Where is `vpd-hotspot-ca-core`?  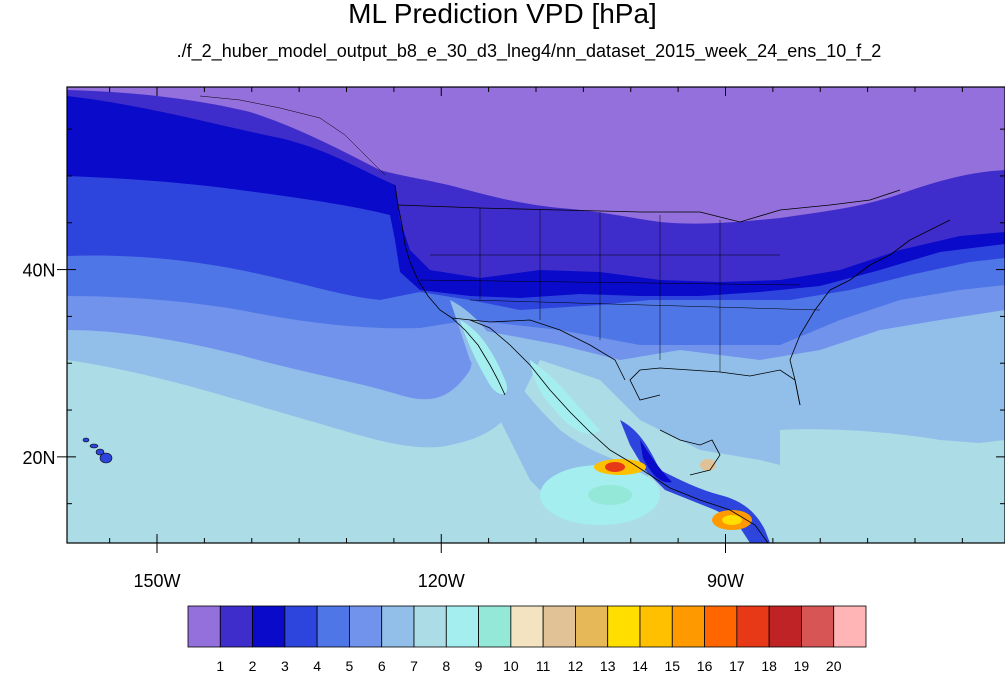
vpd-hotspot-ca-core is located at coordinates (732, 520).